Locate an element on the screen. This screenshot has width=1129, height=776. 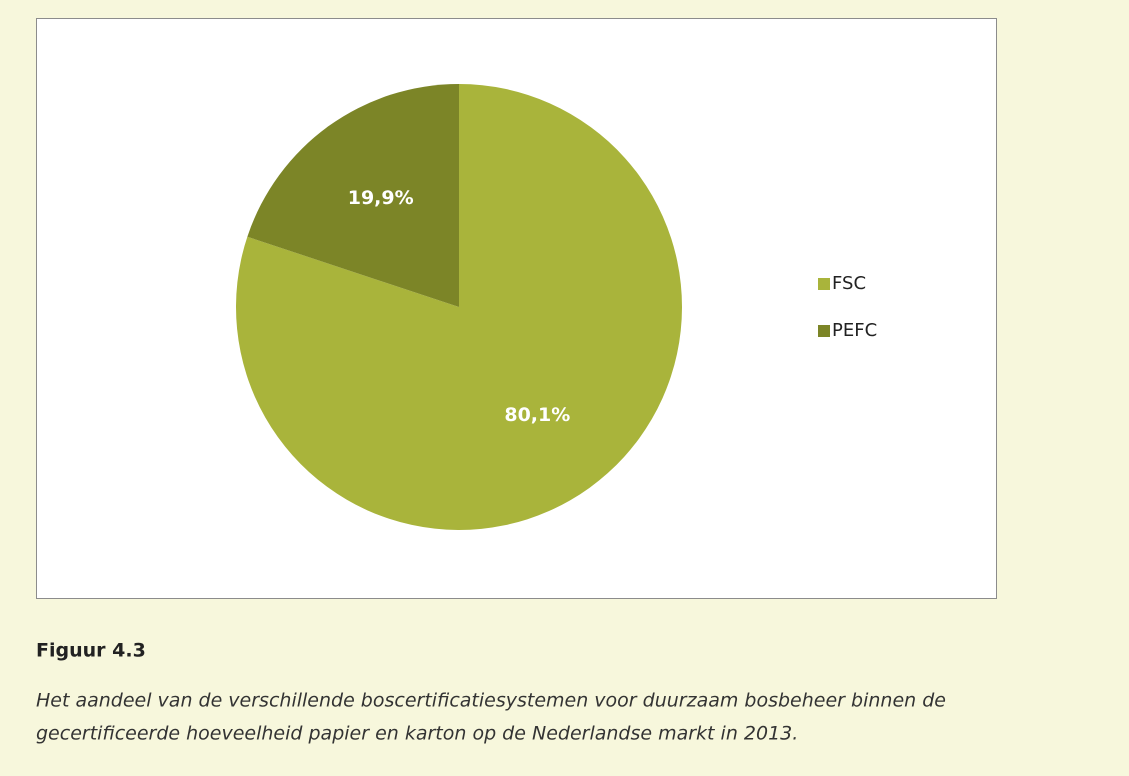
figure-label: Figuur 4.3 is located at coordinates (91, 651).